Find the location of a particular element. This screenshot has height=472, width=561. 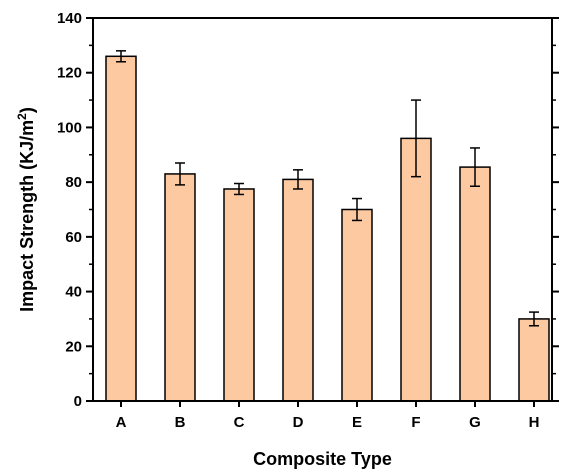

x-tick-label-A: A is located at coordinates (121, 422).